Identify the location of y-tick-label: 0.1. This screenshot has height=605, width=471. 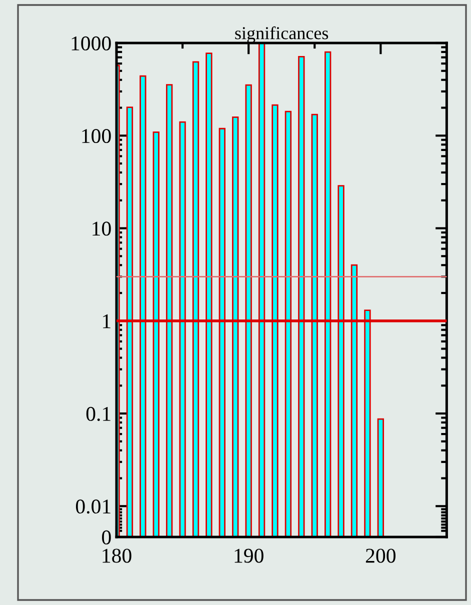
(98, 414).